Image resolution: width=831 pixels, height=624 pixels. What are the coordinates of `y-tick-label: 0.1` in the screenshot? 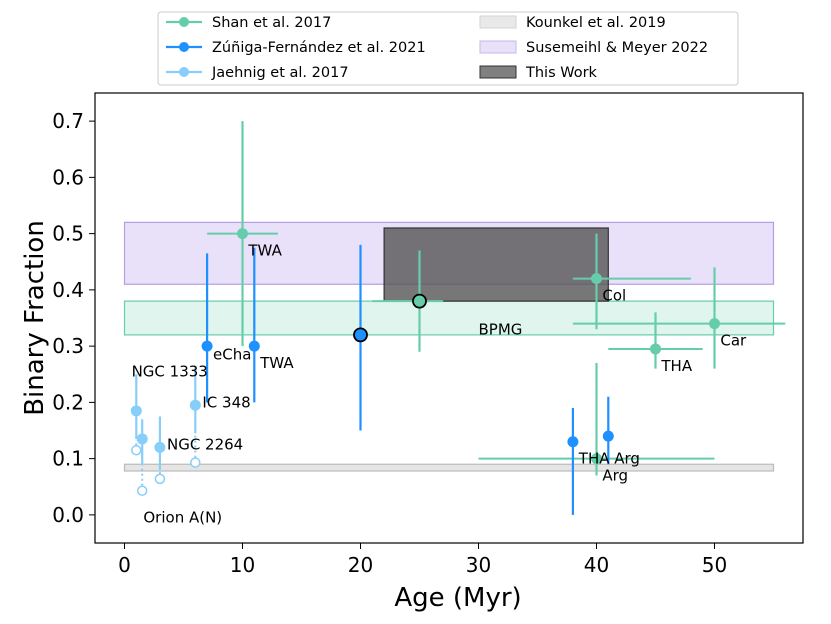 It's located at (68, 459).